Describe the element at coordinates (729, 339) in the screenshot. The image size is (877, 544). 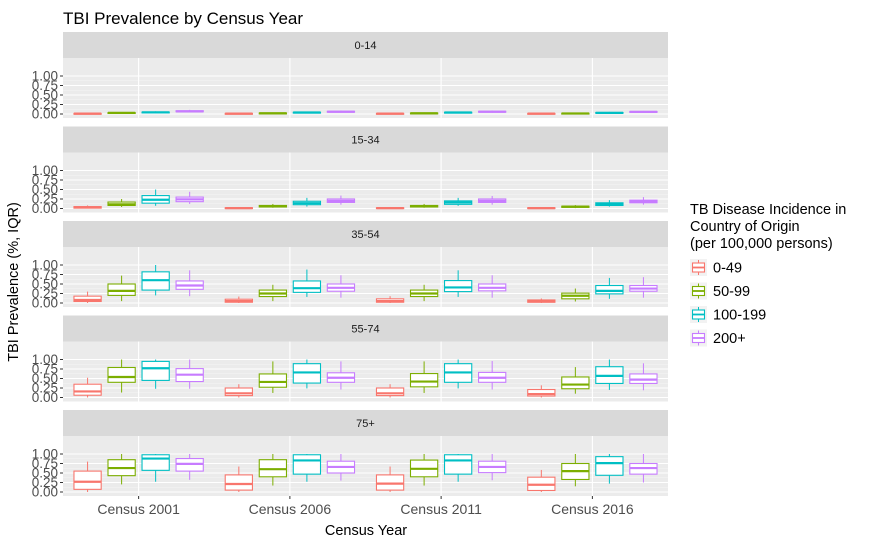
I see `legend-label: 200+` at that location.